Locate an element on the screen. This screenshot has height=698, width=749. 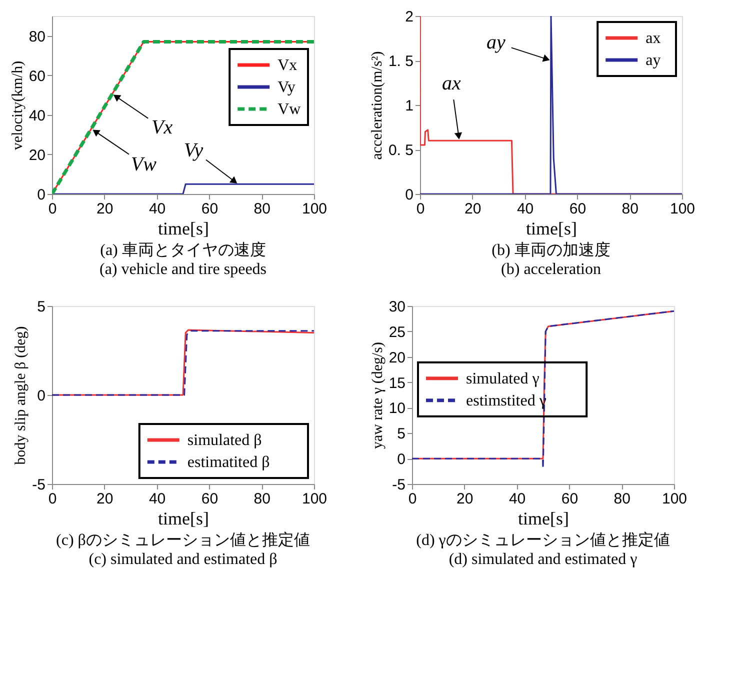
legend-label: ay is located at coordinates (653, 60).